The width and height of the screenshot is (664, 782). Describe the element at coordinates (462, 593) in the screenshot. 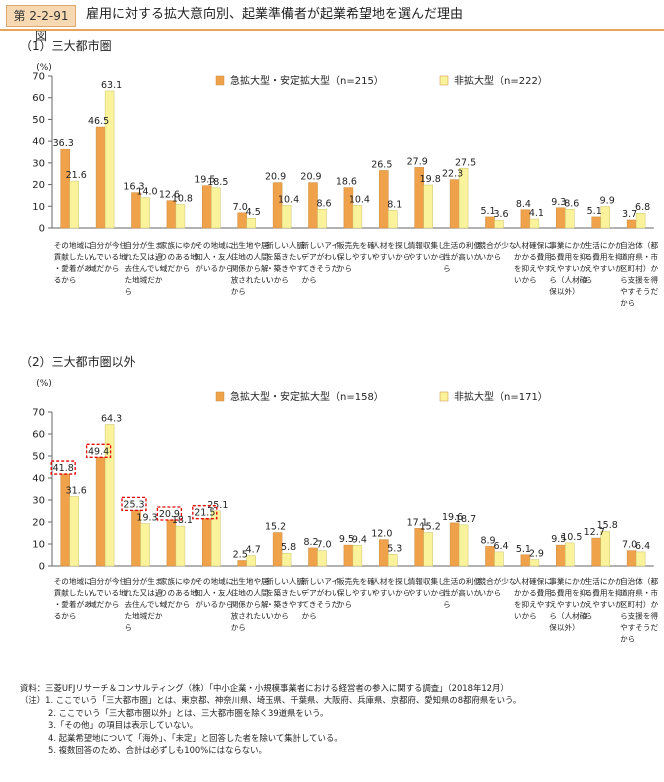

I see `category-label: 性が高いか` at that location.